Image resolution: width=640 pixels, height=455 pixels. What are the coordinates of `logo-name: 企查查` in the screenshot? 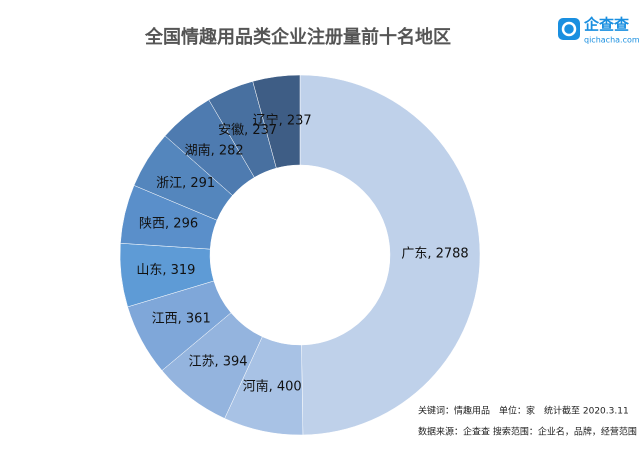 It's located at (606, 25).